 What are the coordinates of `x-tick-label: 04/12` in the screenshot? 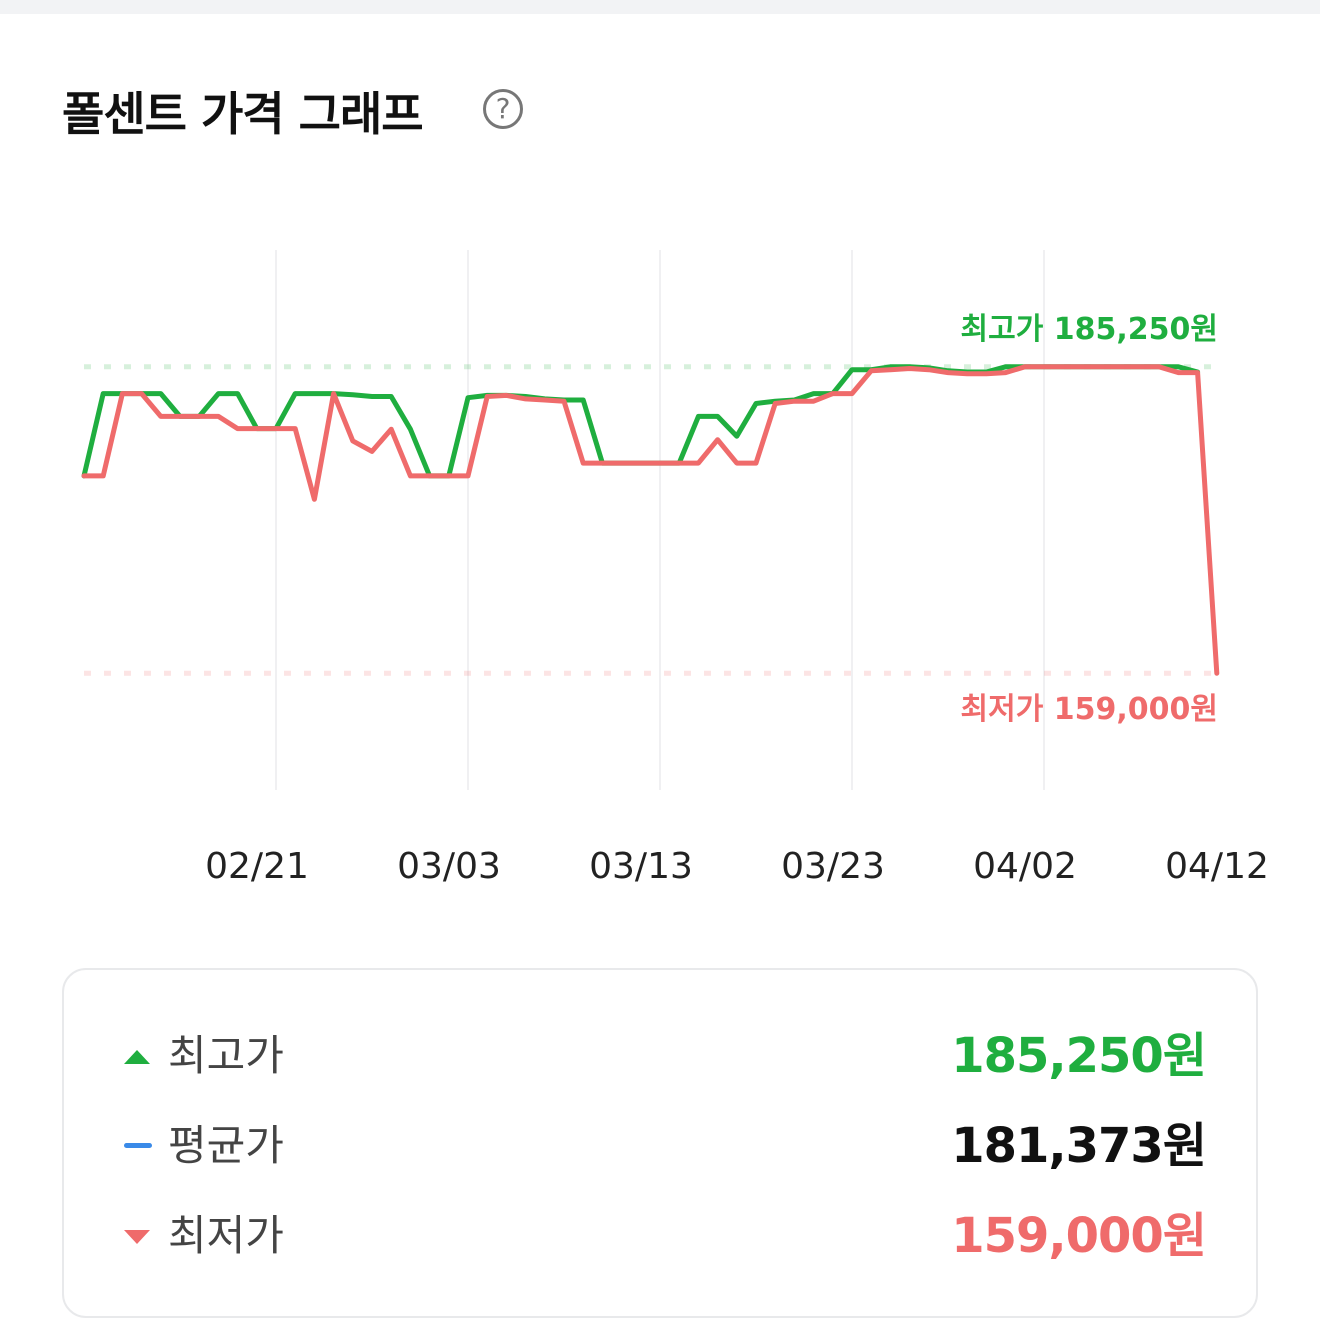 It's located at (1217, 866).